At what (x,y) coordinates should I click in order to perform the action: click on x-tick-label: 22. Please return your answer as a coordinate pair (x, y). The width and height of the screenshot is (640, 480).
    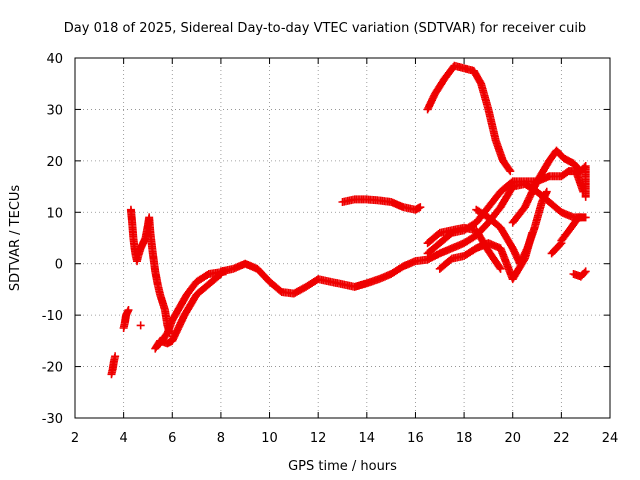
    Looking at the image, I should click on (561, 438).